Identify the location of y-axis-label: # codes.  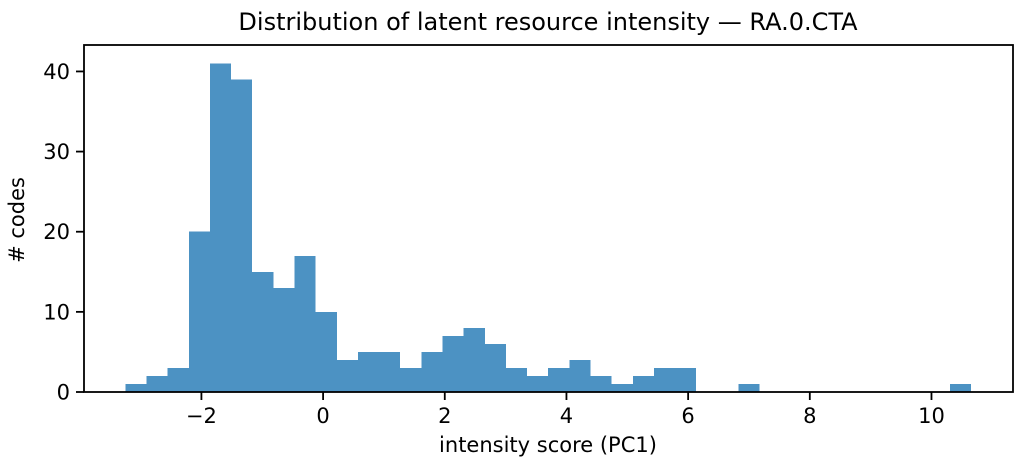
(17, 220).